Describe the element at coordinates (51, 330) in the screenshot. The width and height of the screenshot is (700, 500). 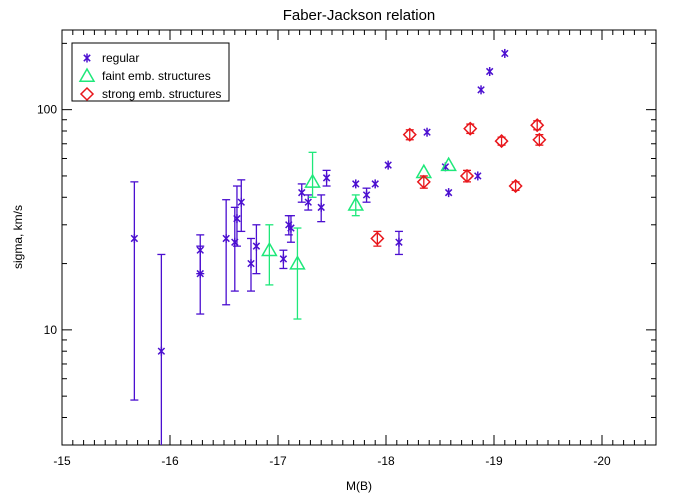
I see `y-tick-label: 10` at that location.